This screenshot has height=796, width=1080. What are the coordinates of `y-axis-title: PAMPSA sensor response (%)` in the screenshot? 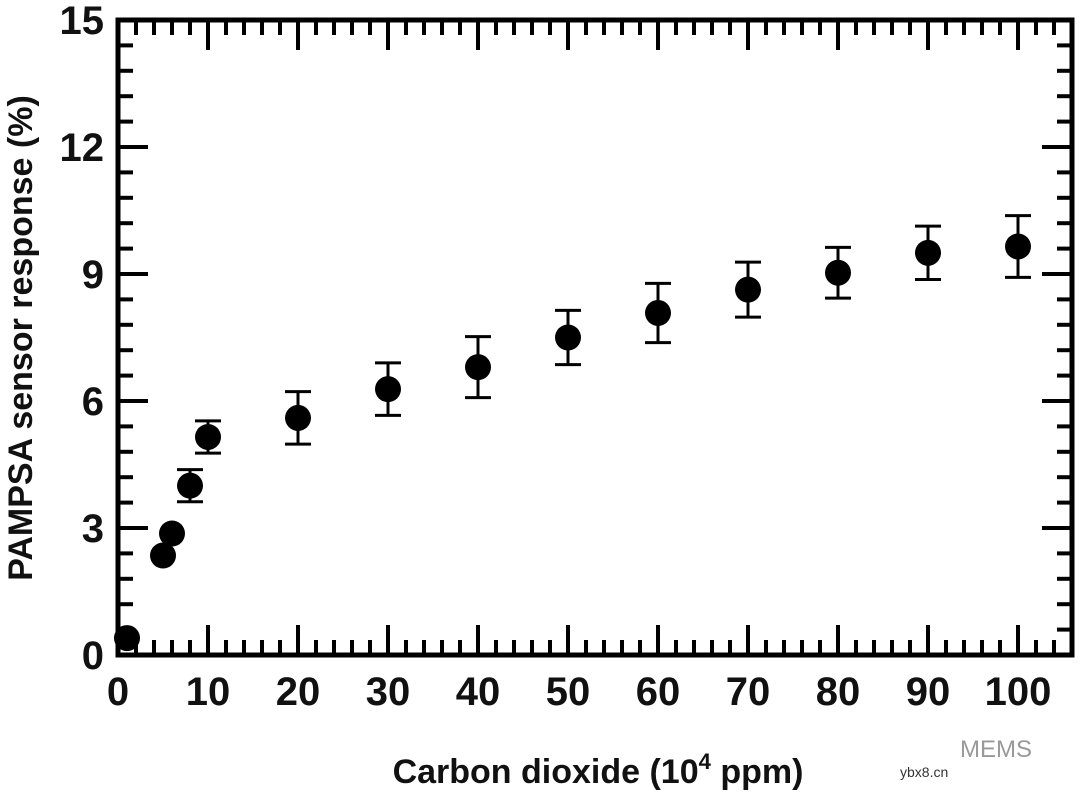 It's located at (21, 338).